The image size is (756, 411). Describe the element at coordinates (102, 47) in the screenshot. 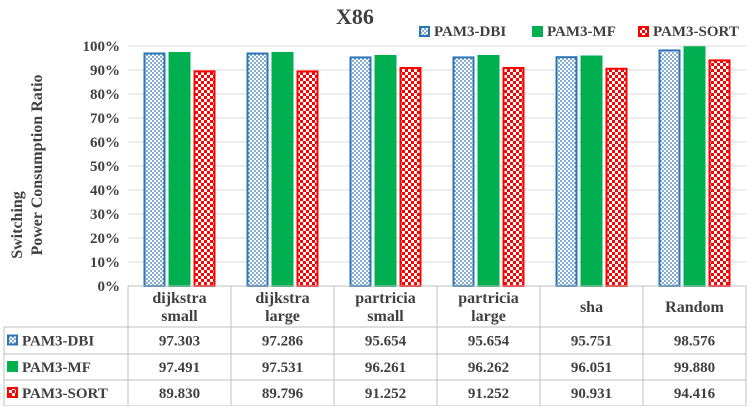

I see `y-tick-label: 100%` at that location.